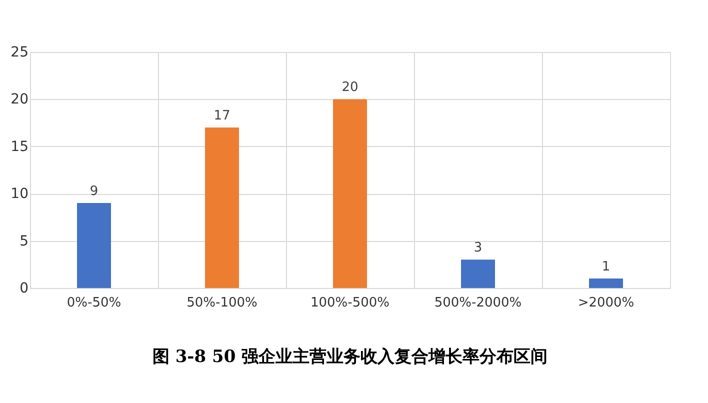 This screenshot has width=708, height=403. I want to click on x-tick-label: 100%-500%, so click(350, 303).